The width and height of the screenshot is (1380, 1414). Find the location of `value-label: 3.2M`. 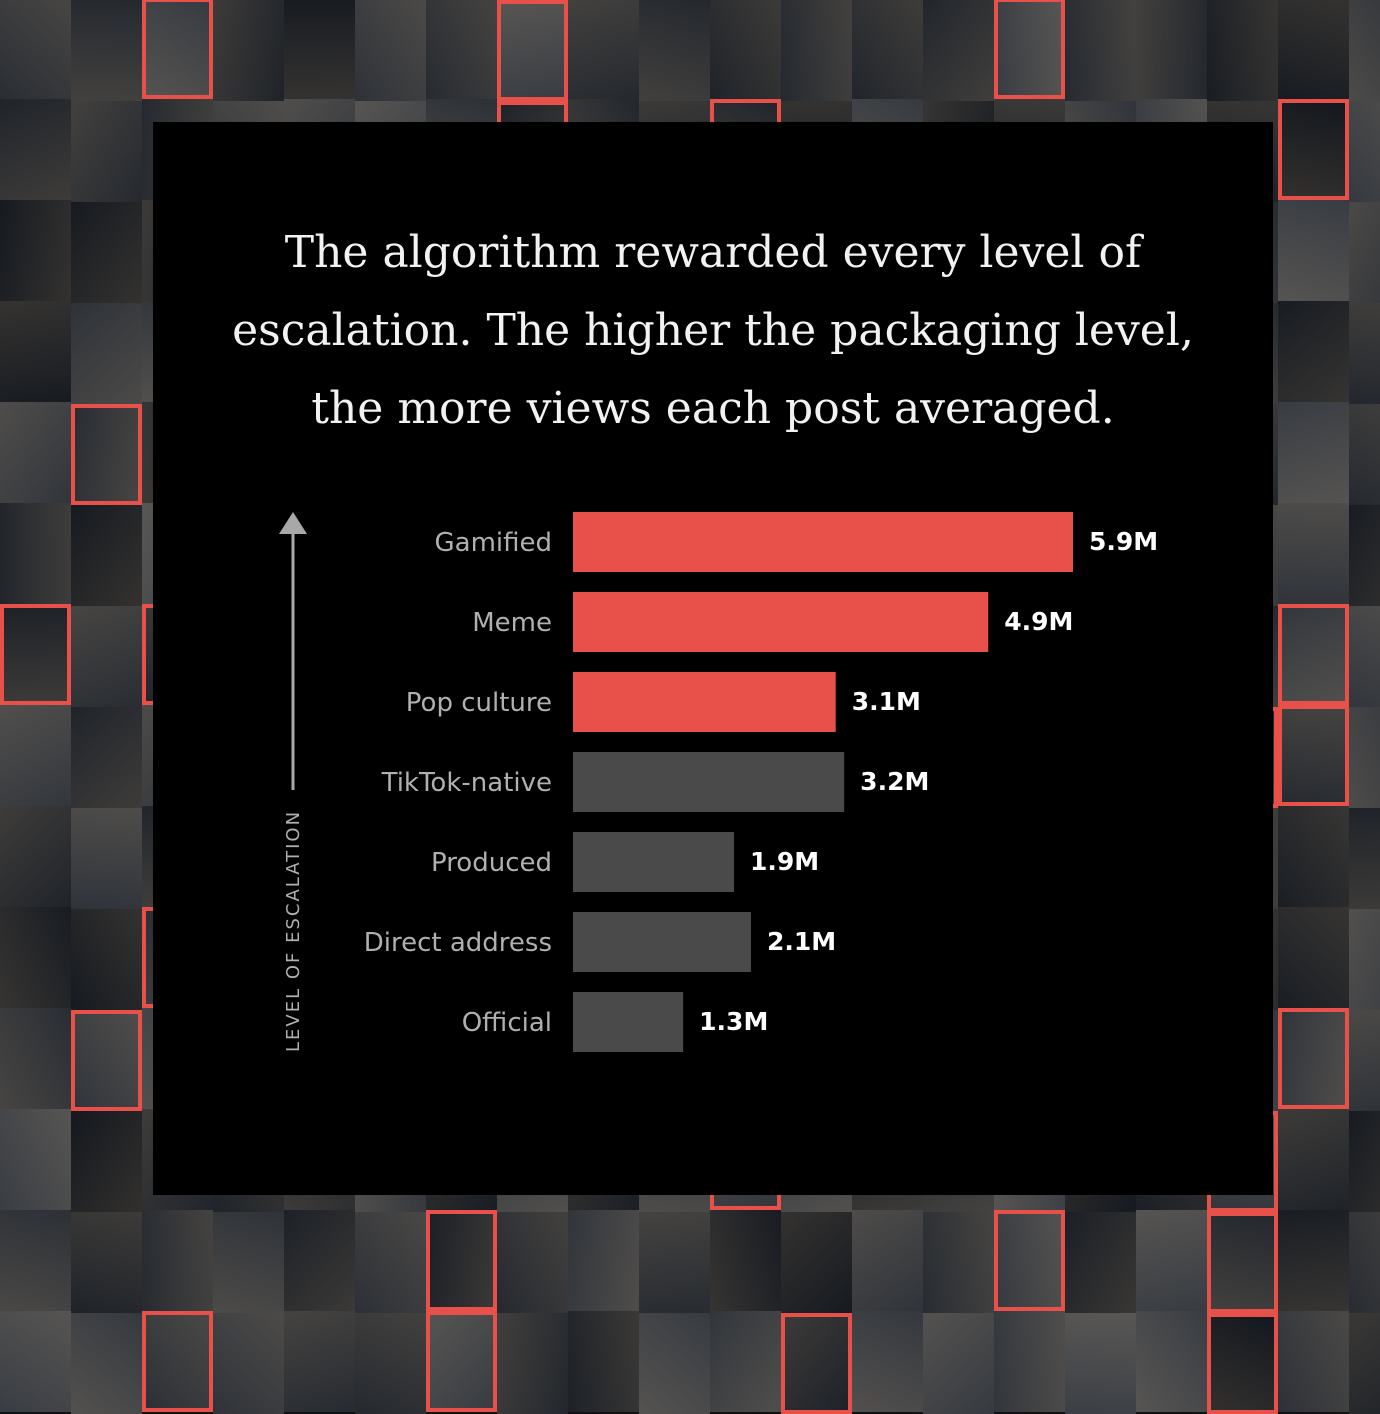

value-label: 3.2M is located at coordinates (894, 781).